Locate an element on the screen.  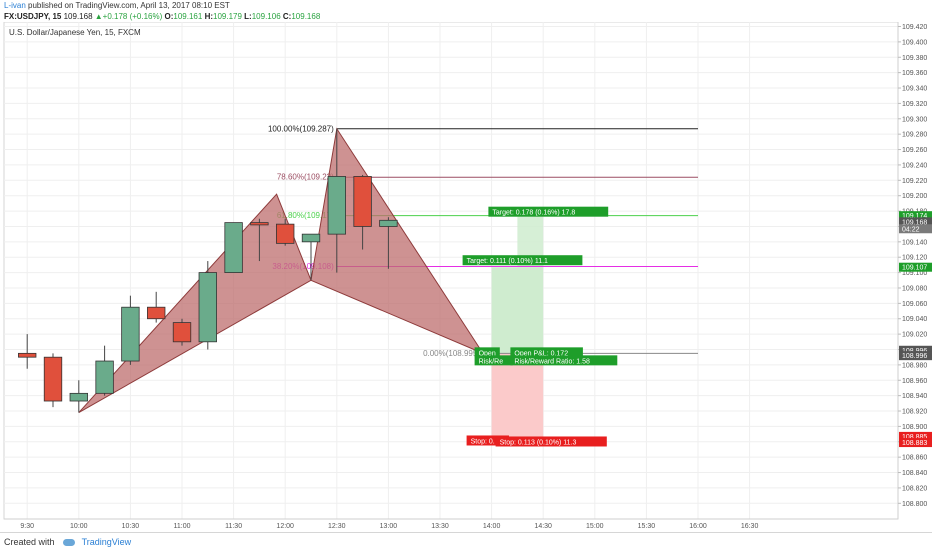
price-axis-label: 109.174 is located at coordinates (915, 216).